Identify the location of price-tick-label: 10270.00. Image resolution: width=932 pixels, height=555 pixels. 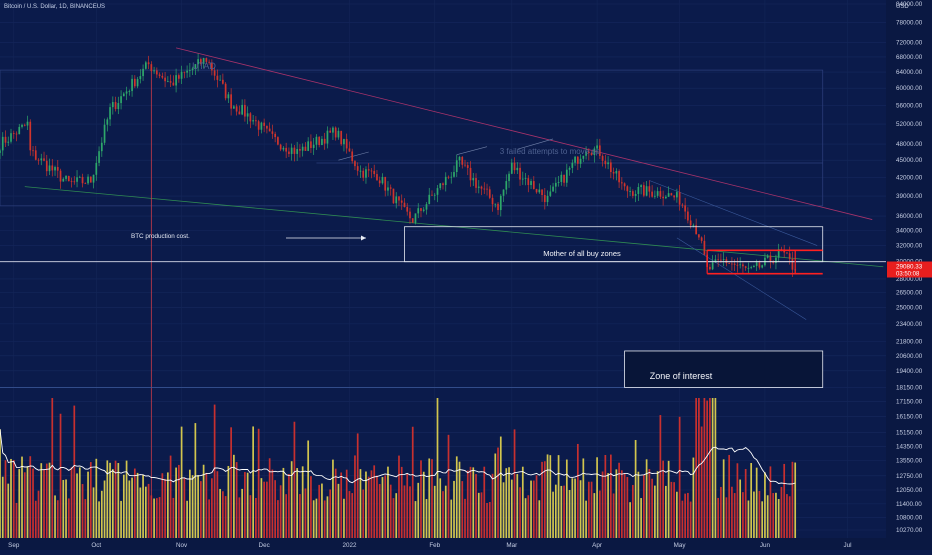
(909, 530).